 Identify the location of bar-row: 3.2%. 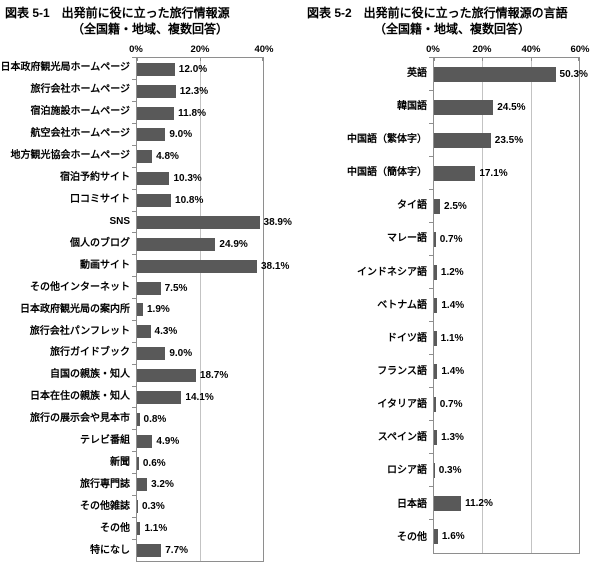
(197, 484).